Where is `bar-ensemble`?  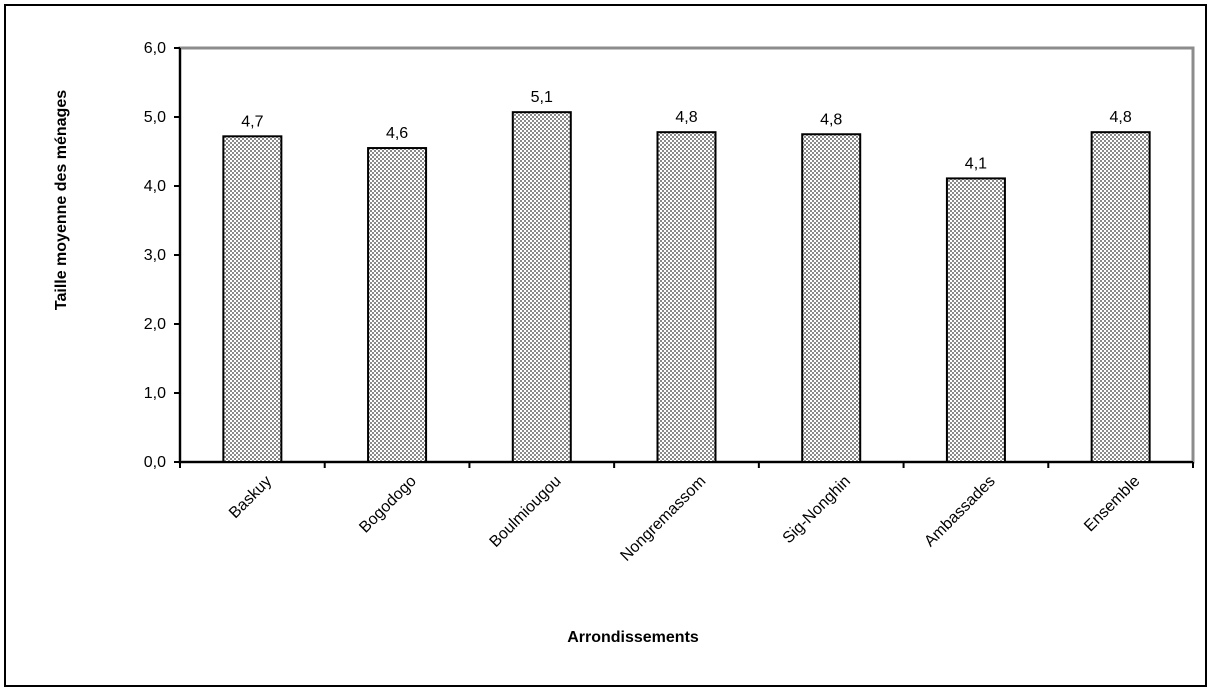 bar-ensemble is located at coordinates (1120, 297).